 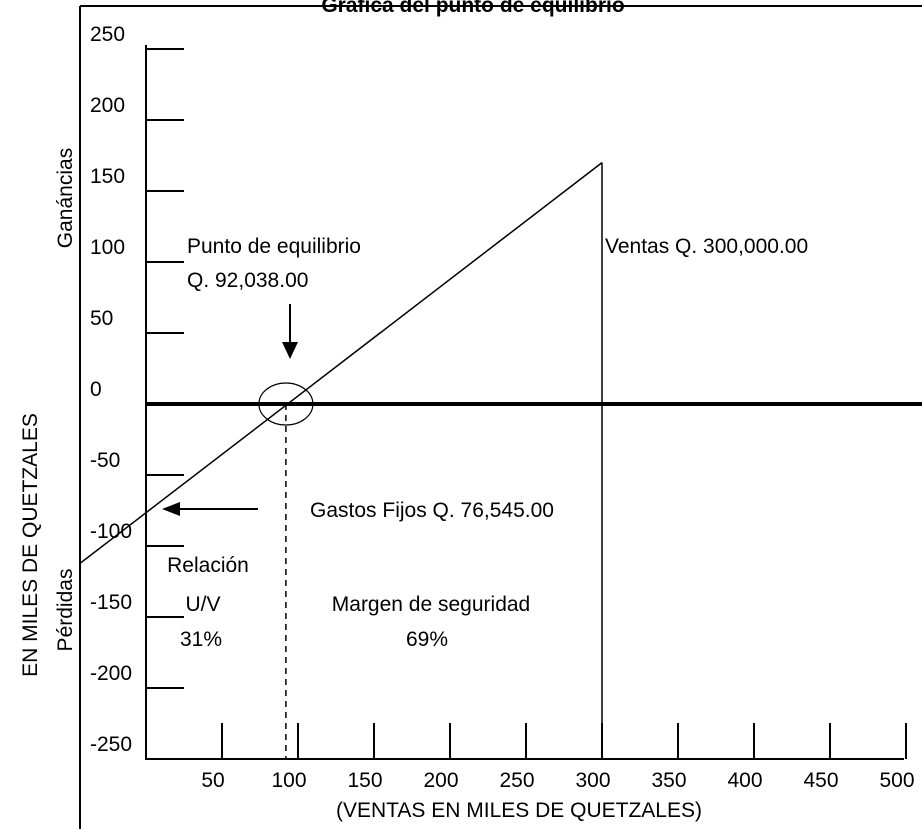 I want to click on y-tick-label: 250, so click(x=107, y=34).